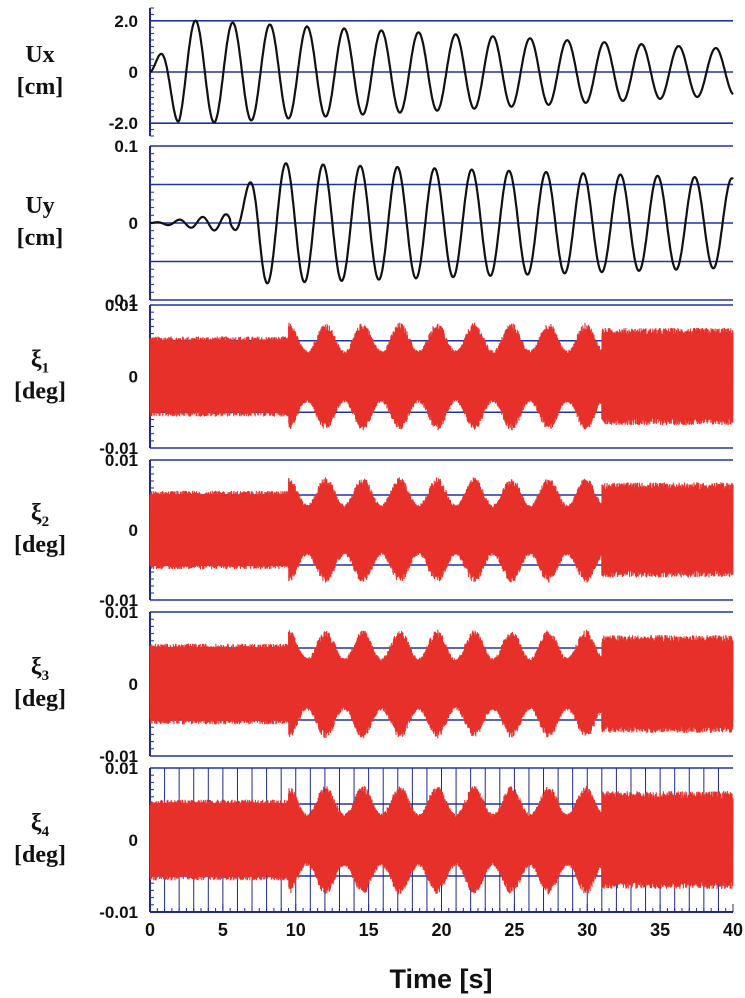 The width and height of the screenshot is (745, 998). I want to click on x-tick-label-1: 5, so click(223, 930).